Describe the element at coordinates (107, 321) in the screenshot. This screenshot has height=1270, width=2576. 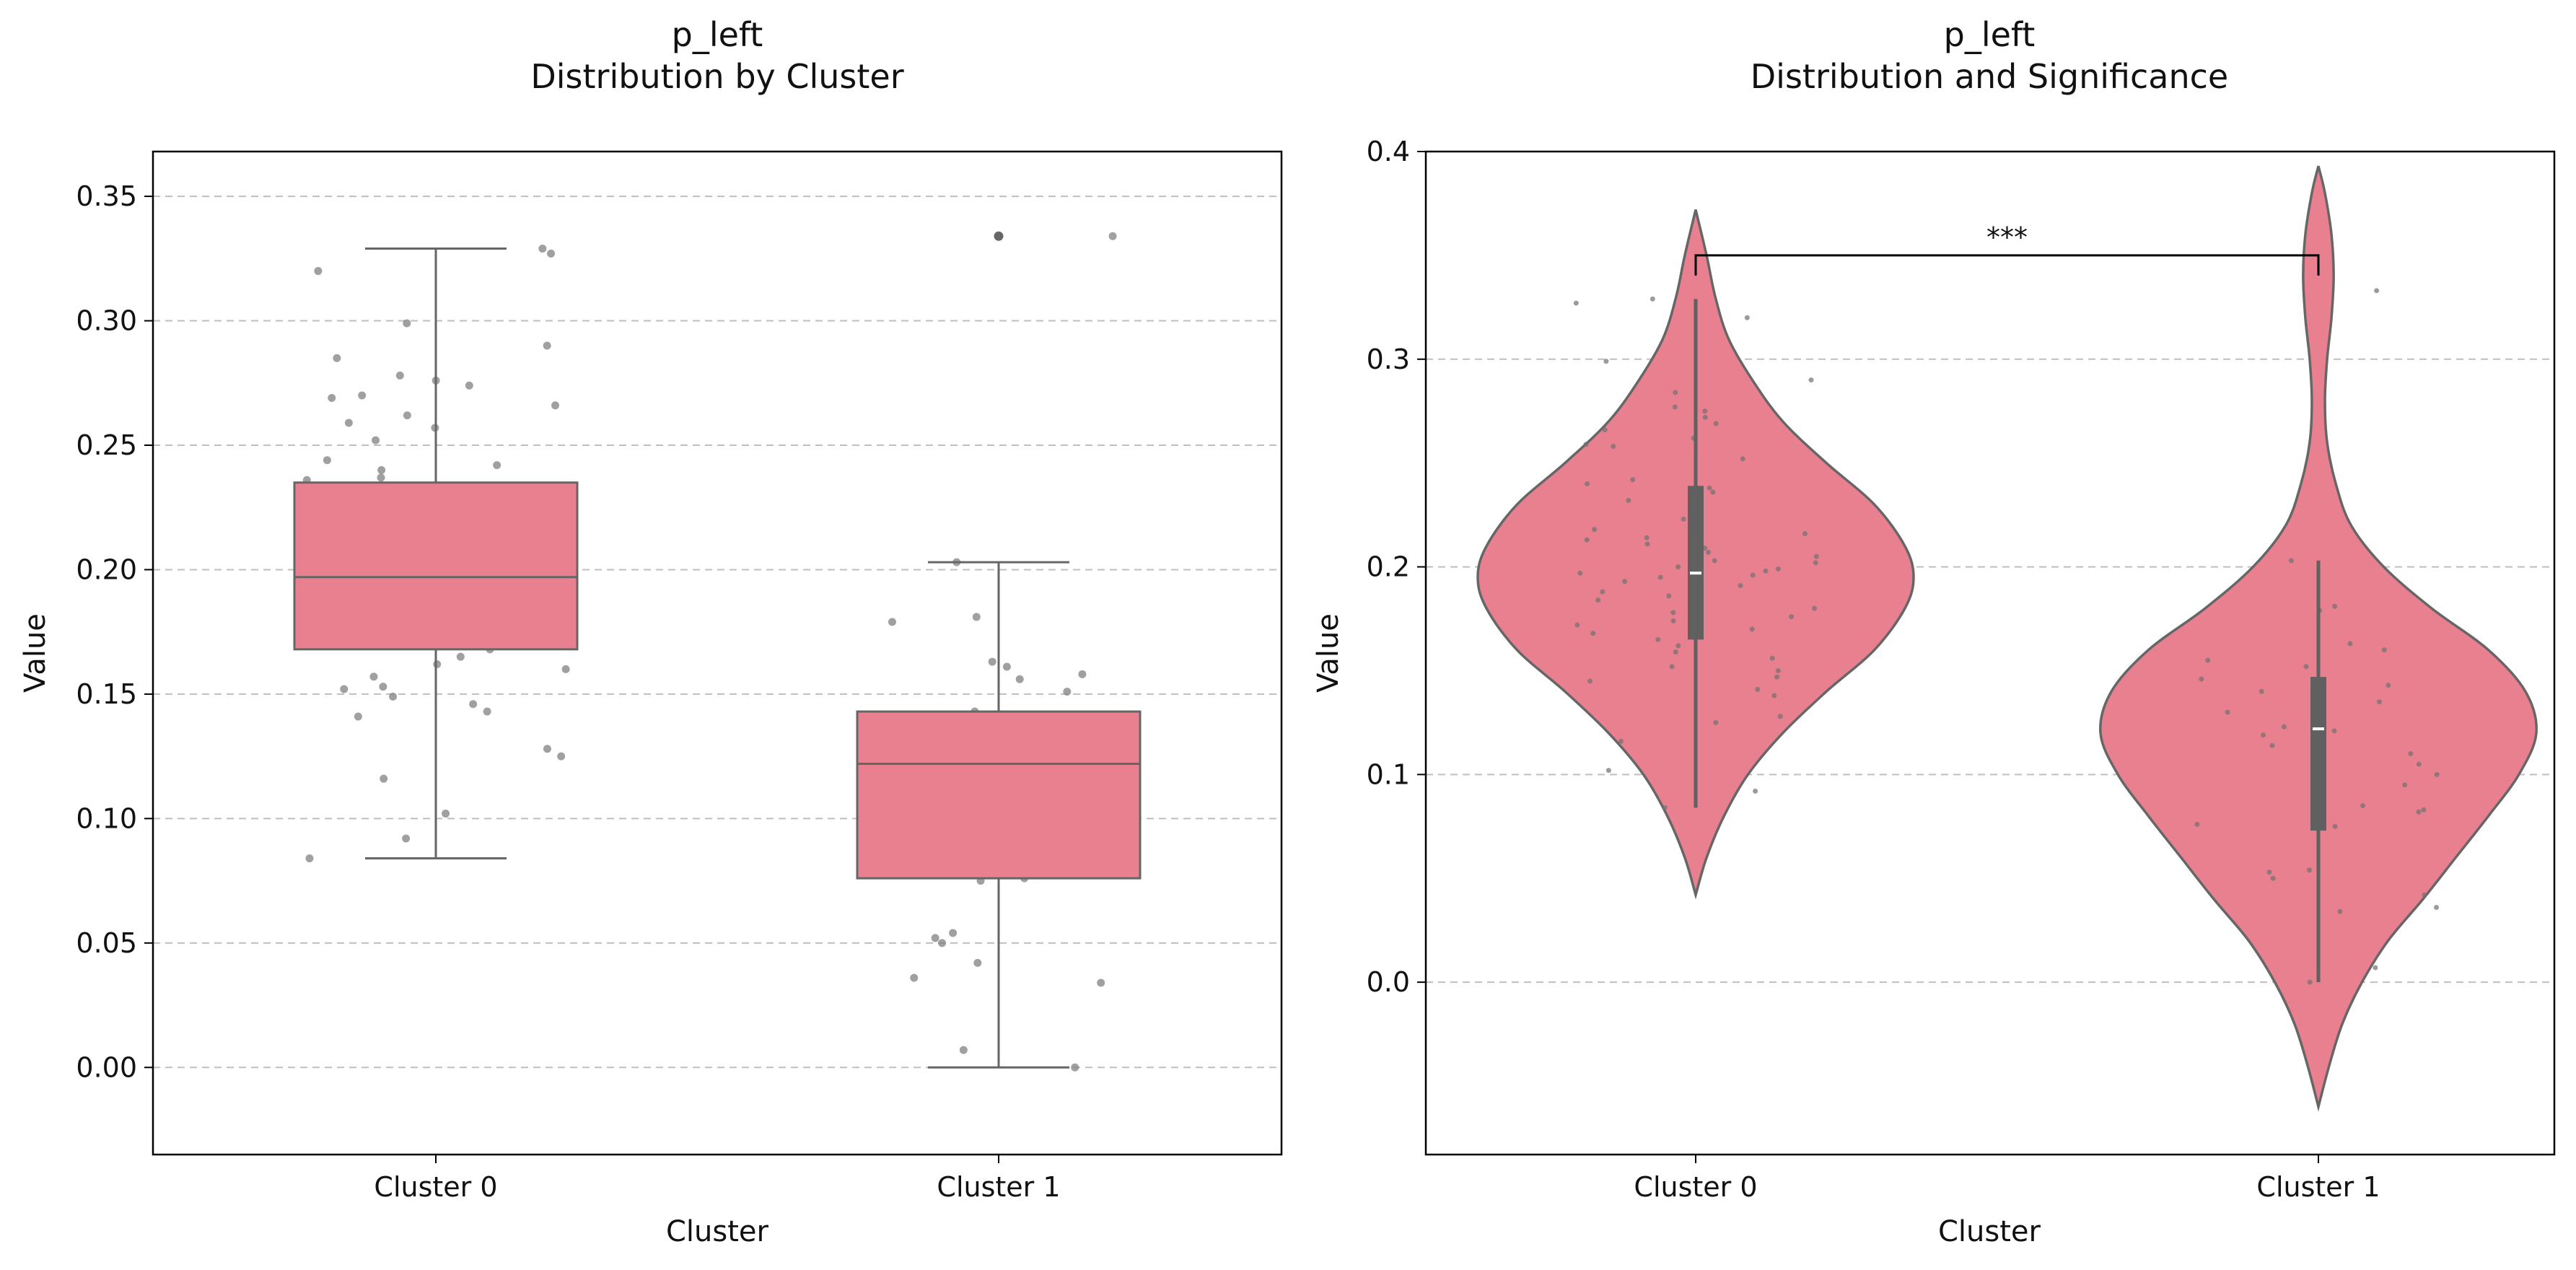
I see `box-ytick-label: 0.30` at that location.